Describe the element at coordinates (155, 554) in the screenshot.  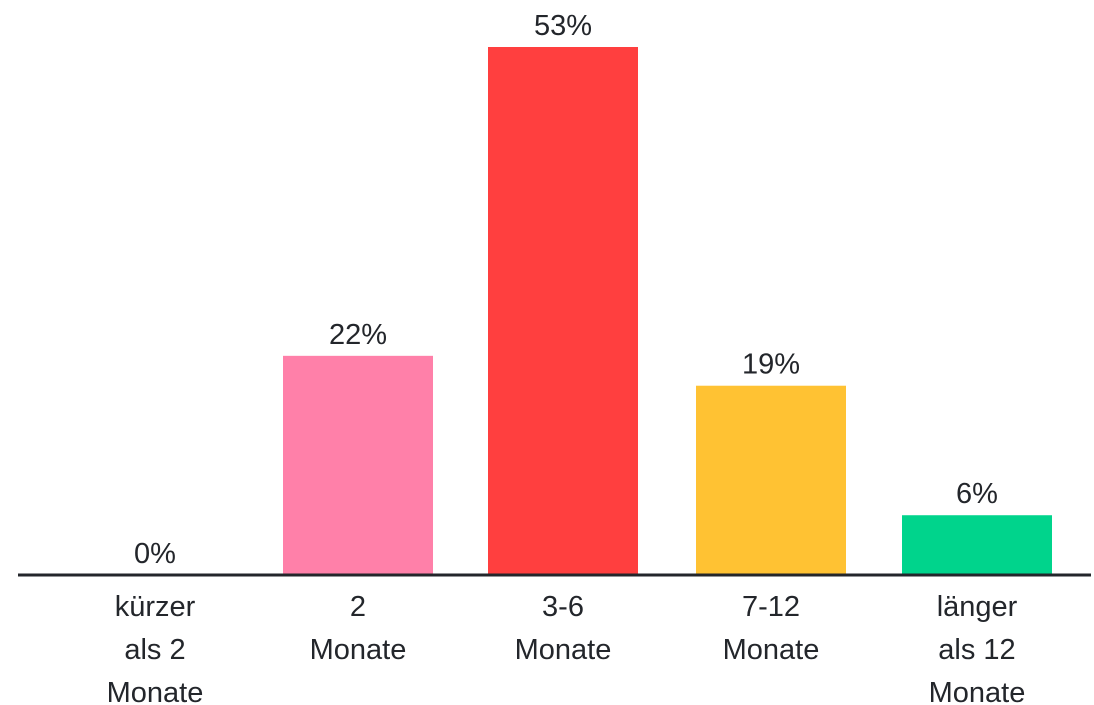
I see `value-label-0: 0%` at that location.